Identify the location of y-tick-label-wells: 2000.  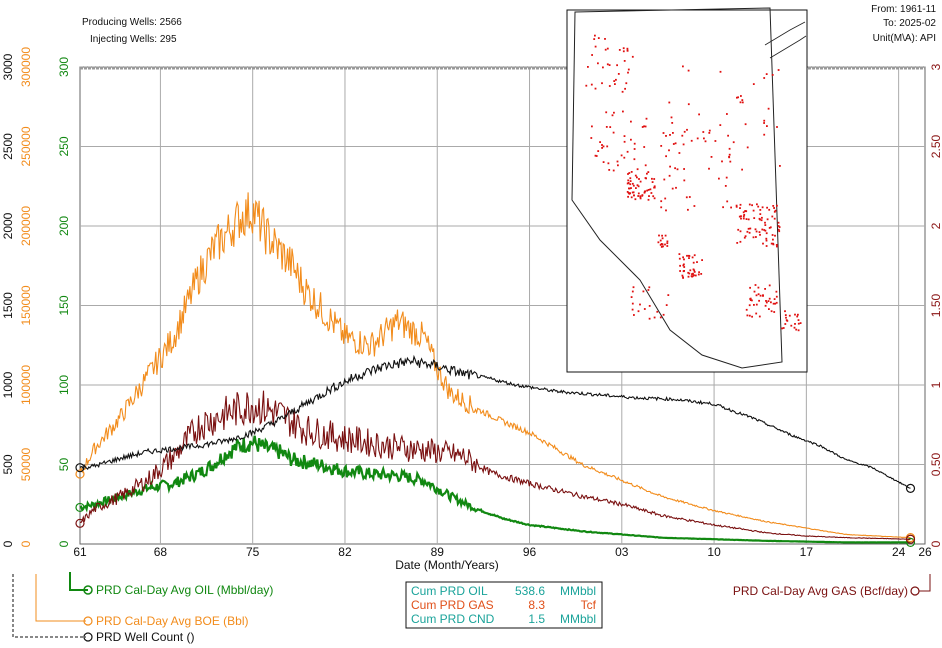
(8, 225).